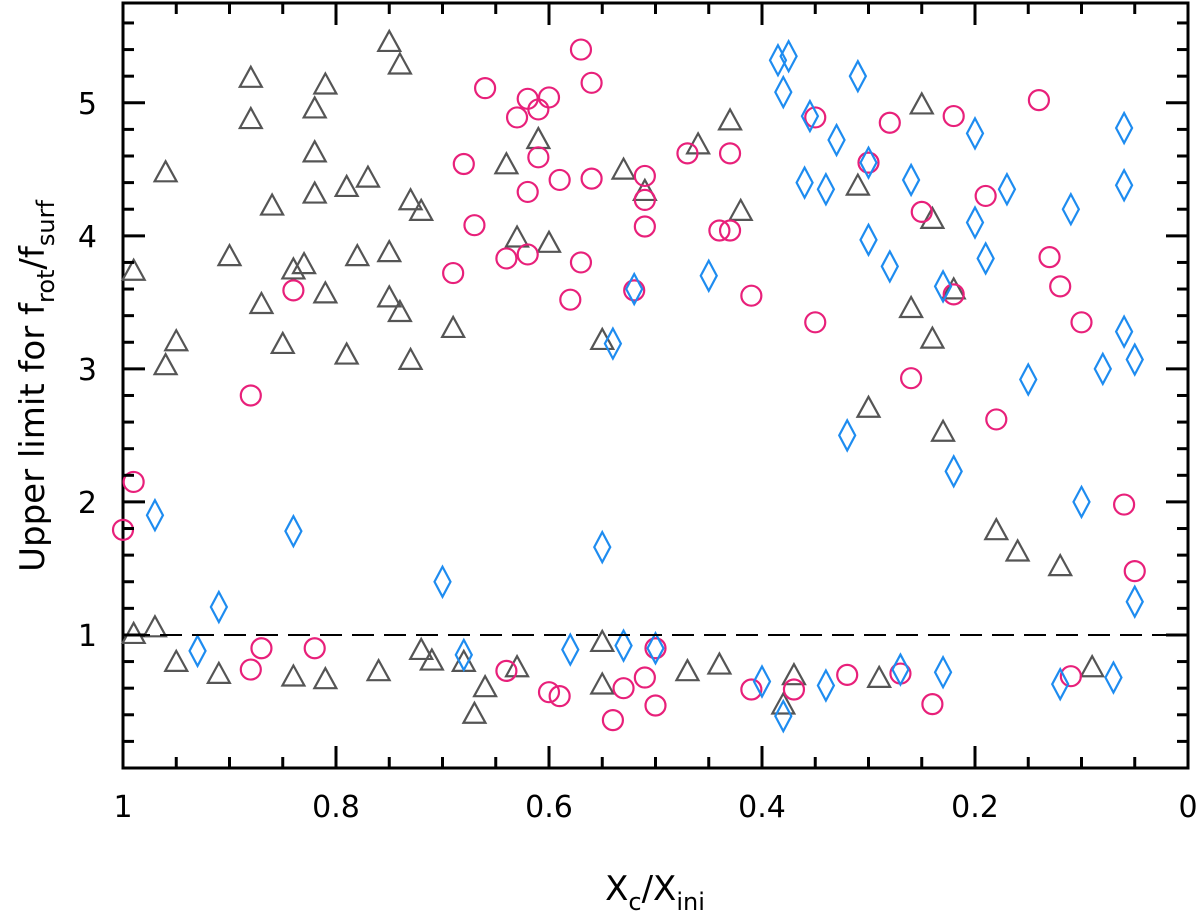  What do you see at coordinates (122, 807) in the screenshot?
I see `x-tick-label-0: 1` at bounding box center [122, 807].